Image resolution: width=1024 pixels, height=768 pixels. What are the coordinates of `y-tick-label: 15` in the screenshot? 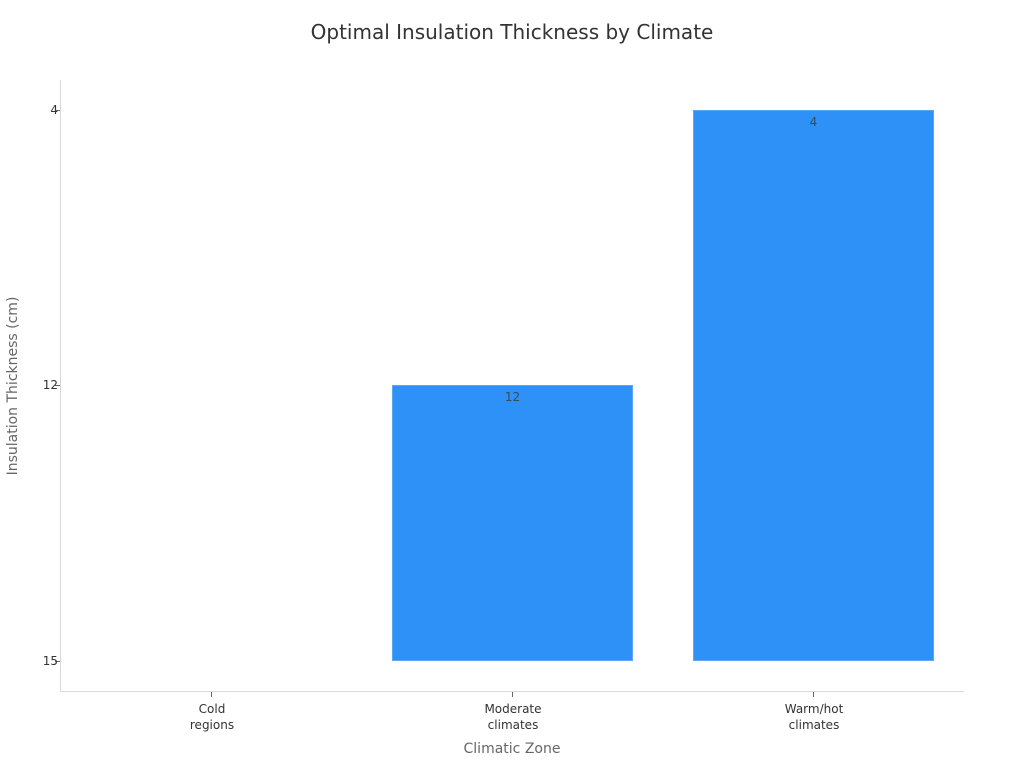 It's located at (50, 661).